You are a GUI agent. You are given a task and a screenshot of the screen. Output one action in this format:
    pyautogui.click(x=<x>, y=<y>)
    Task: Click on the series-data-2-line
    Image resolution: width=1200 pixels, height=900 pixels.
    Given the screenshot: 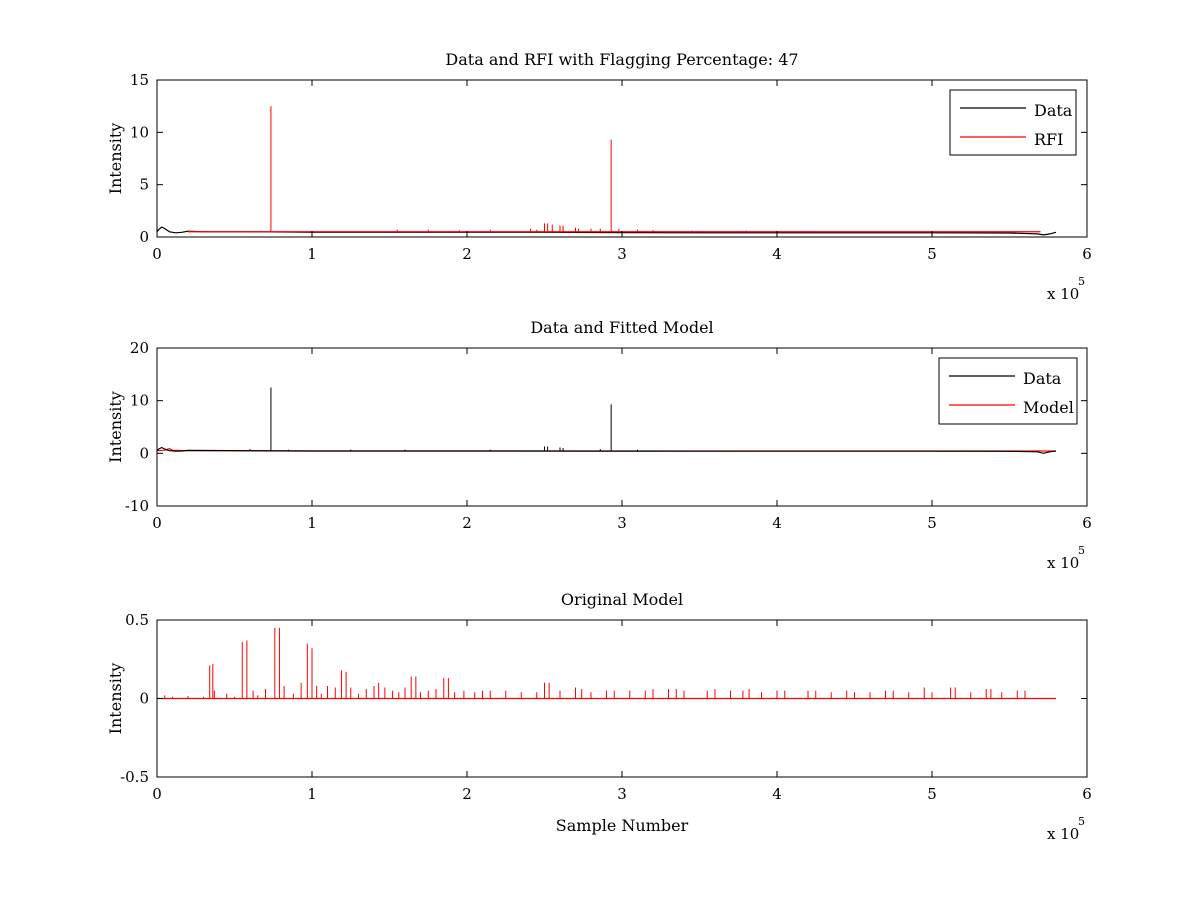 What is the action you would take?
    pyautogui.click(x=607, y=450)
    